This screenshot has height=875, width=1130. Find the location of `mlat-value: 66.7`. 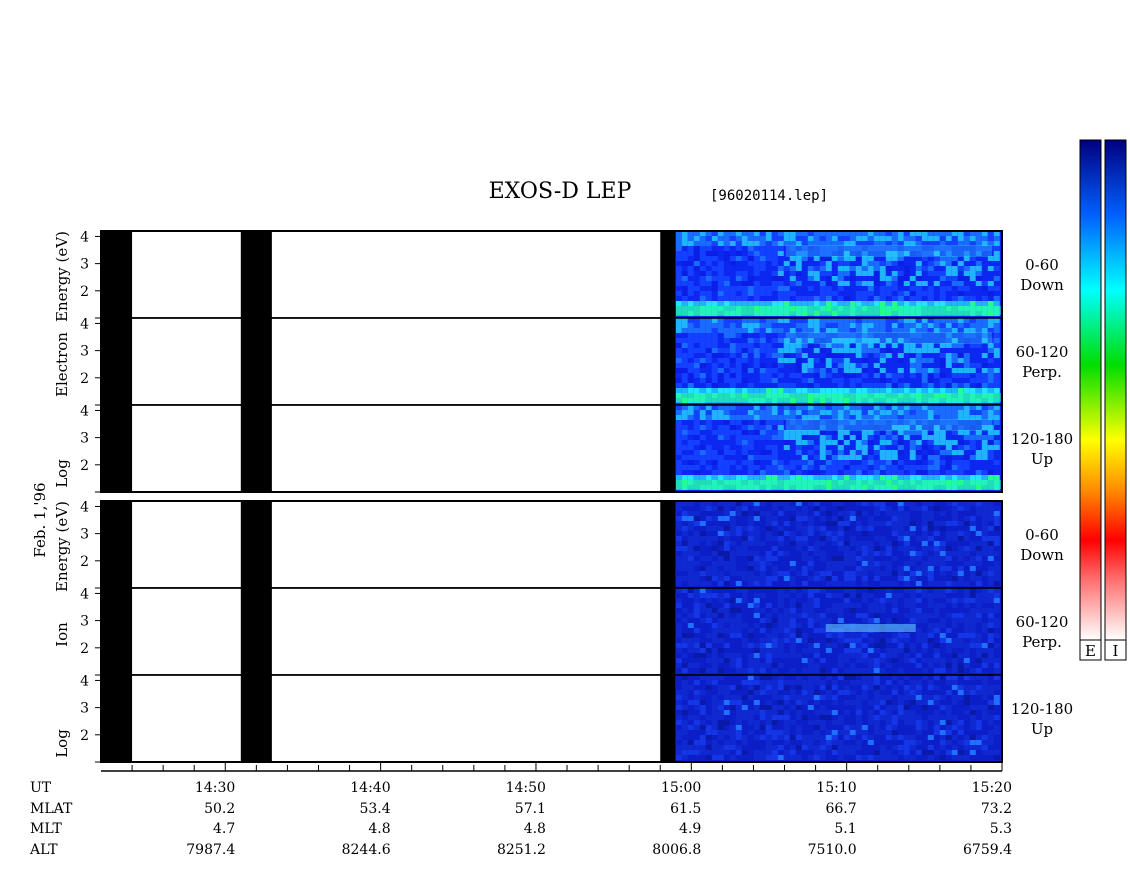

mlat-value: 66.7 is located at coordinates (840, 809).